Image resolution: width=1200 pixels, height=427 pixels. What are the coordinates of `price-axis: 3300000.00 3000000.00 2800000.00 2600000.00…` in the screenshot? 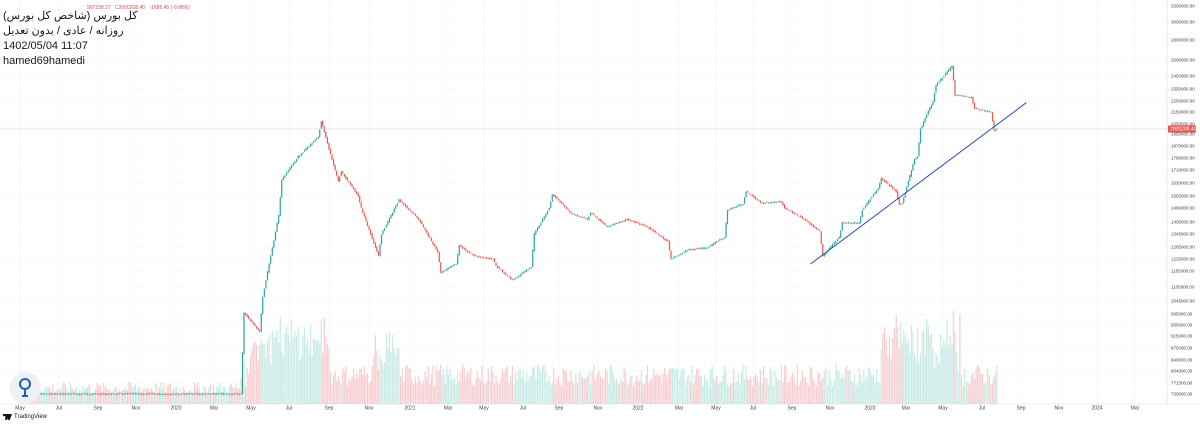 It's located at (1180, 202).